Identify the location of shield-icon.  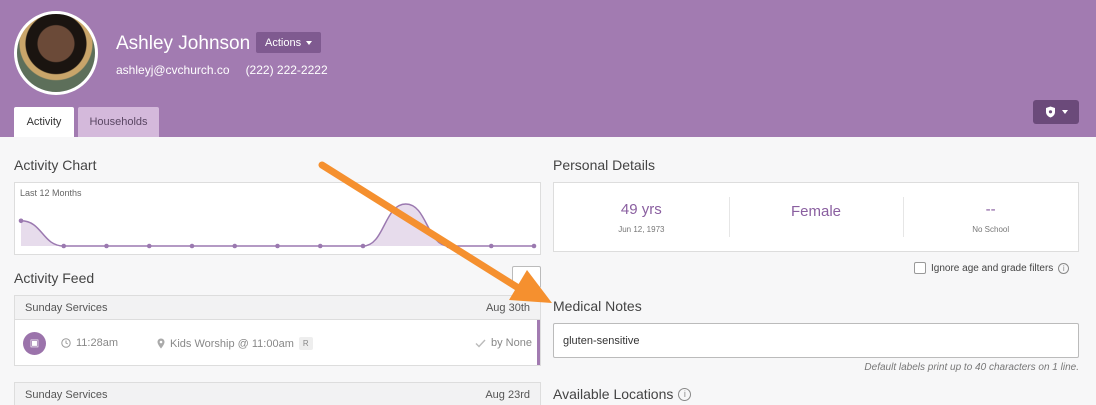
(1050, 112).